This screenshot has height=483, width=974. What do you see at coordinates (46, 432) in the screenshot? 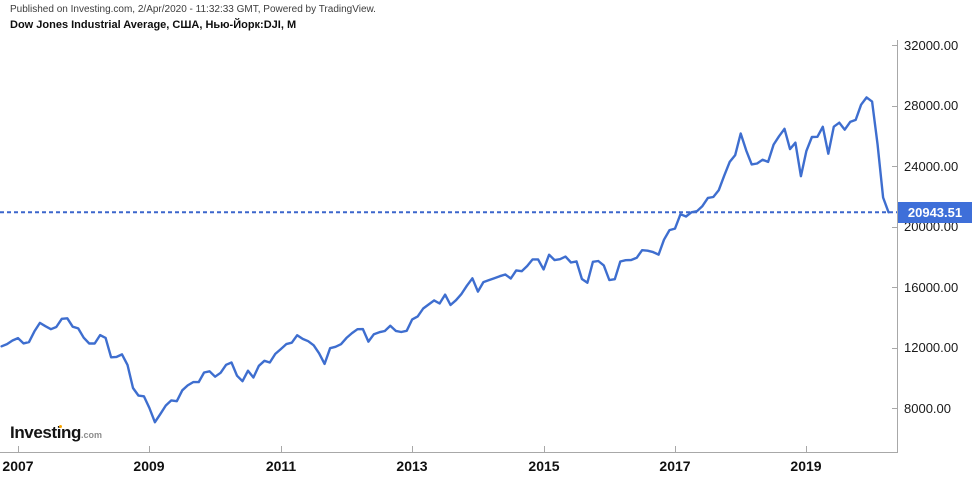
I see `logo-text: Investing` at bounding box center [46, 432].